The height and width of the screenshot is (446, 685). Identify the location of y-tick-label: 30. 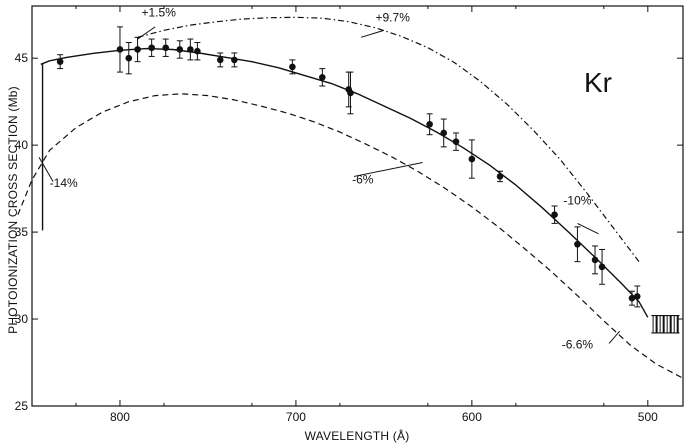
(22, 319).